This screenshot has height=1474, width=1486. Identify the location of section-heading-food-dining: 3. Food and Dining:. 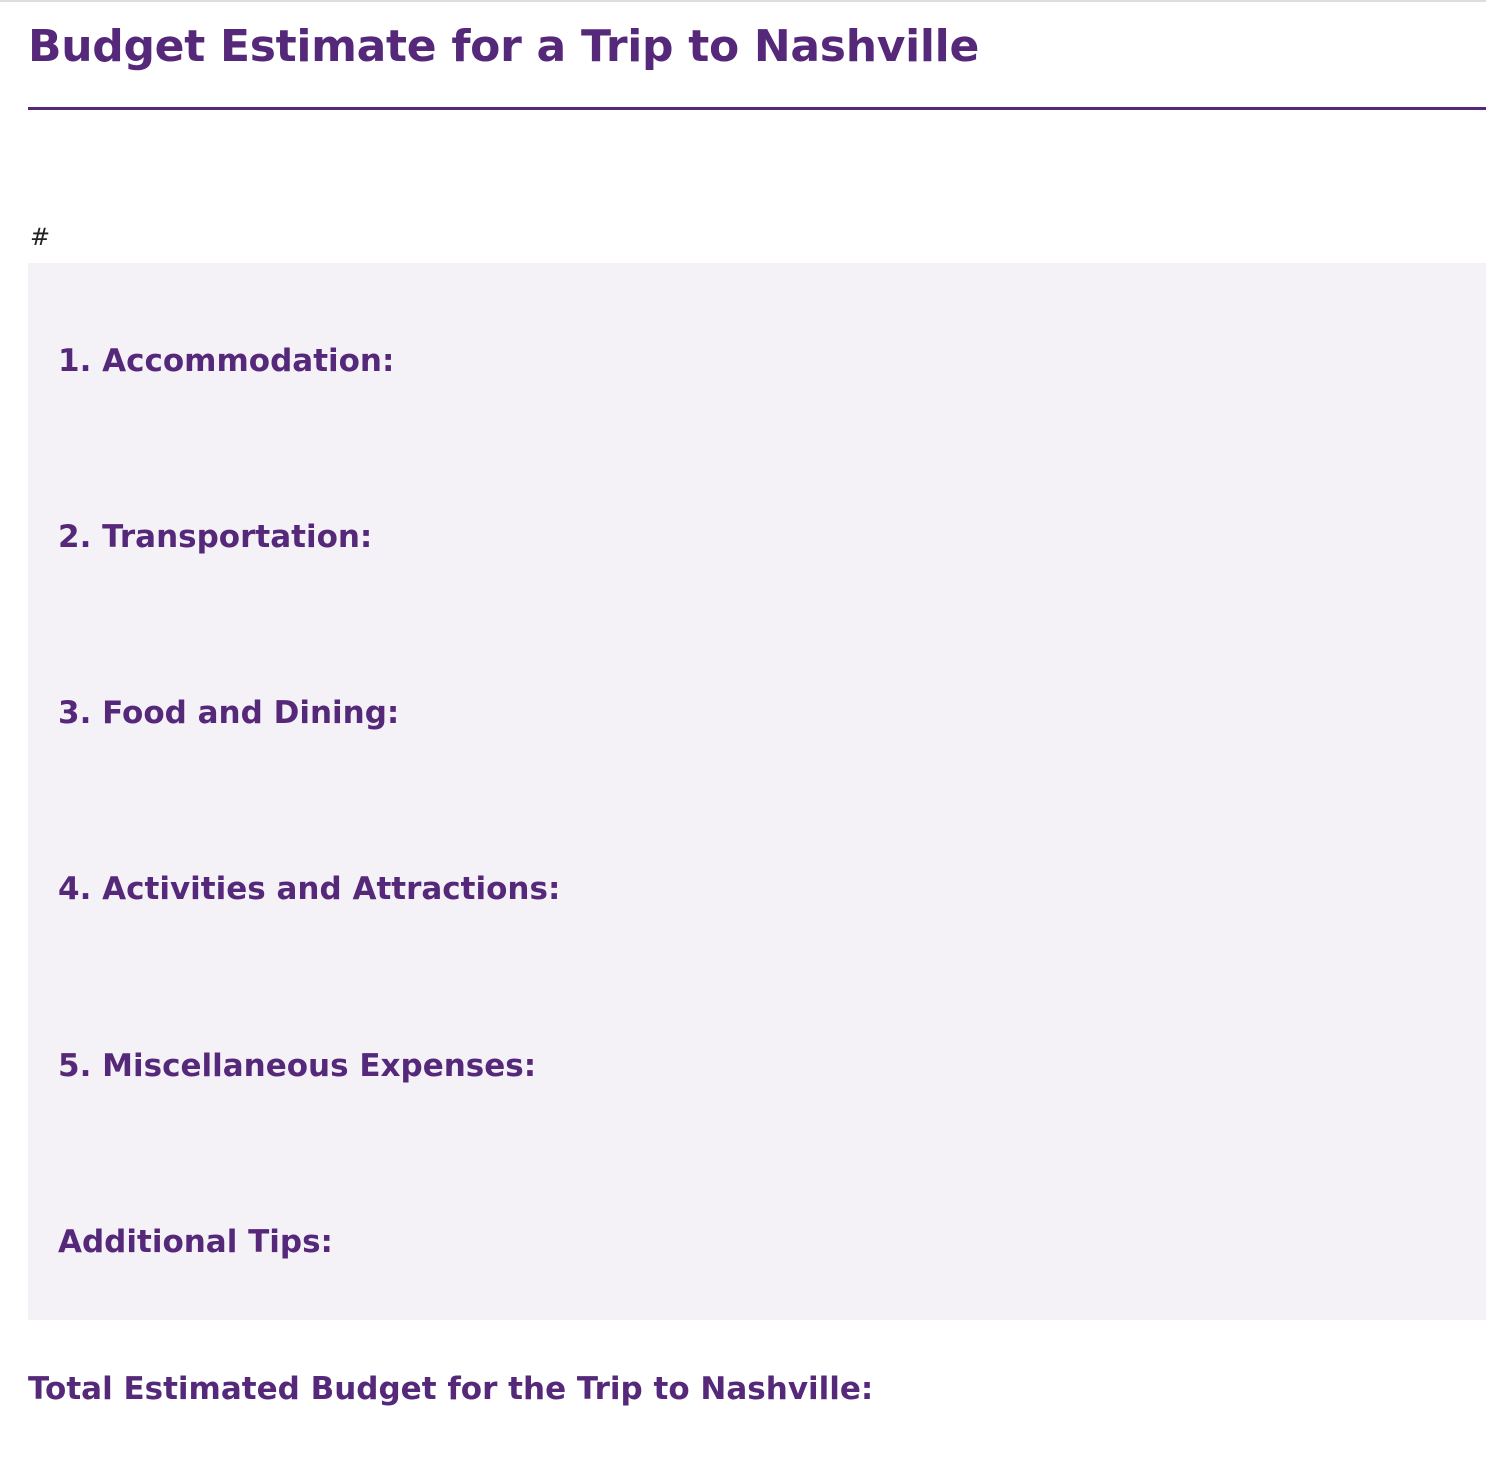
(229, 713).